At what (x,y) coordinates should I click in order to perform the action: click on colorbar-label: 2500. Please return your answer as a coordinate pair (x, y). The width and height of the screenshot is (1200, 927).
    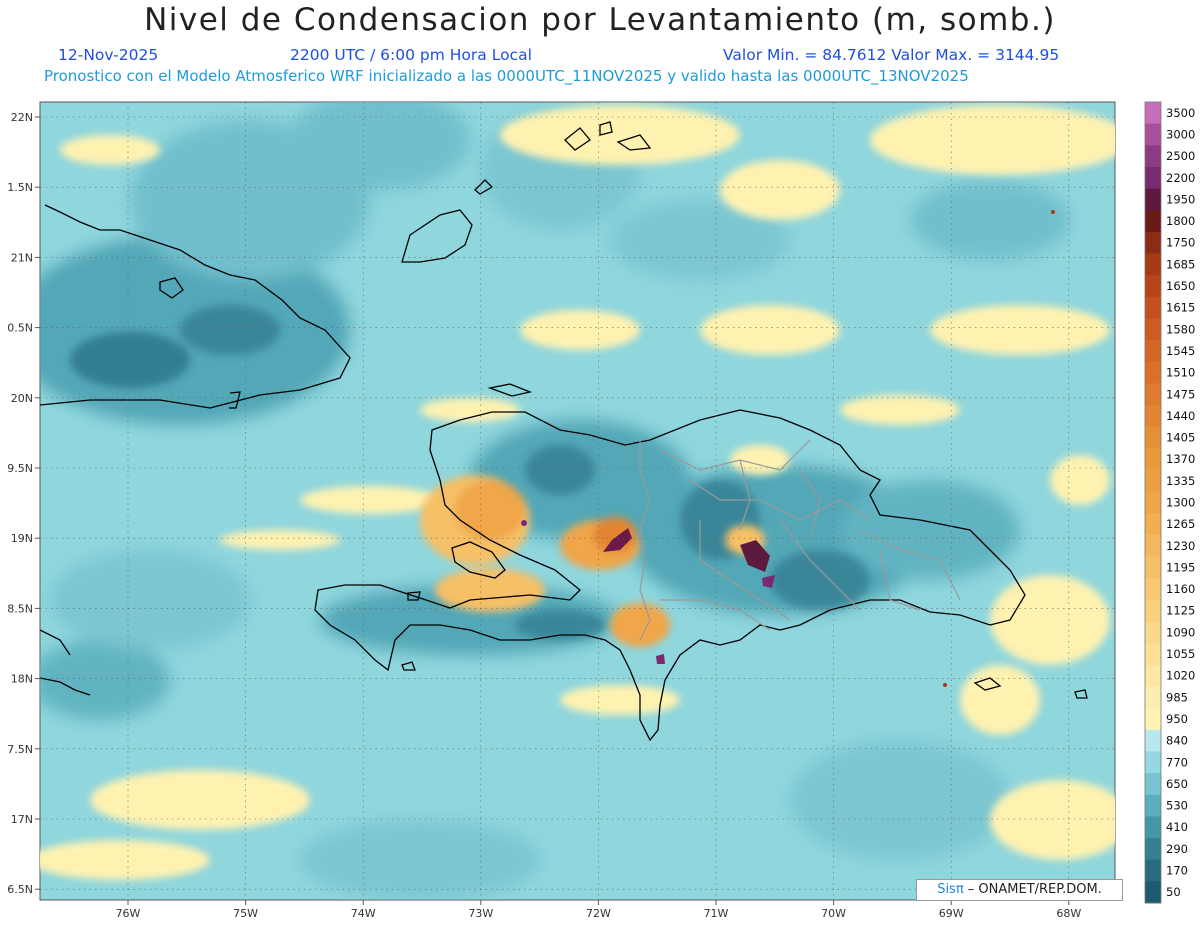
    Looking at the image, I should click on (1180, 156).